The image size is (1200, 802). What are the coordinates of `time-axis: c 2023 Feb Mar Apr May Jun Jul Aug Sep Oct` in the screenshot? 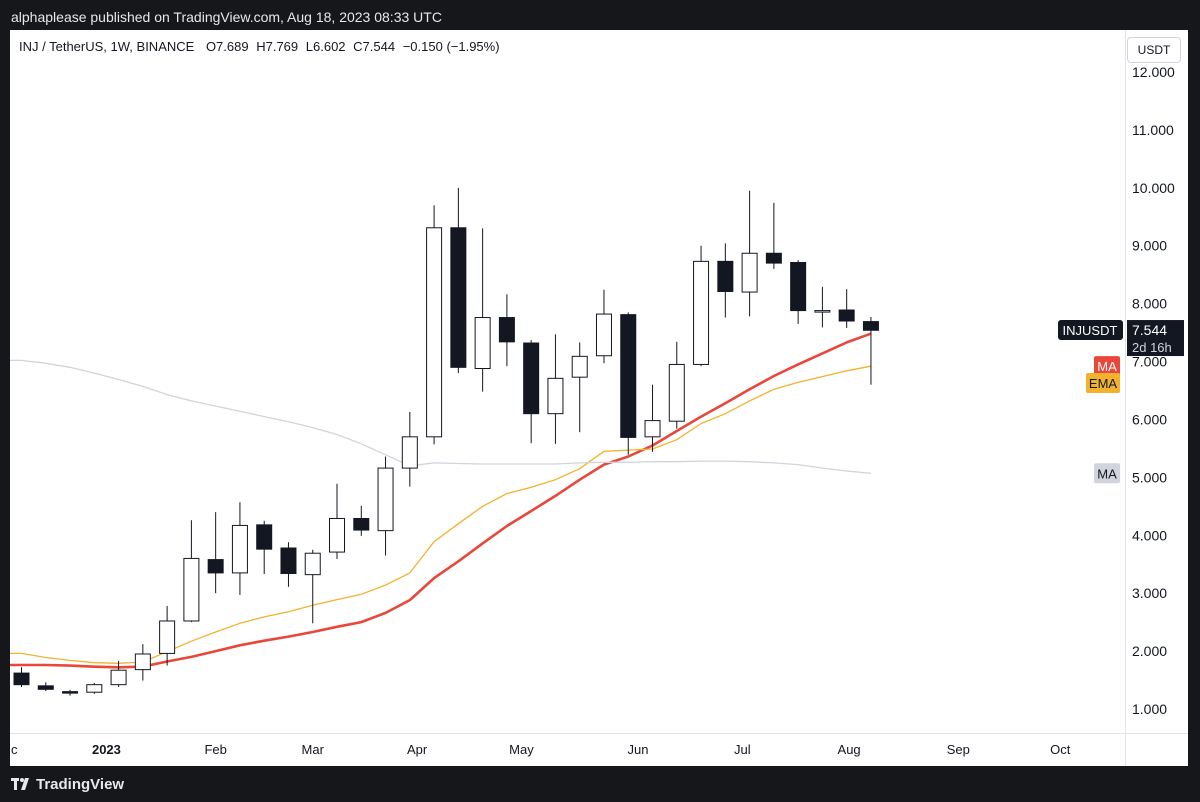 It's located at (541, 749).